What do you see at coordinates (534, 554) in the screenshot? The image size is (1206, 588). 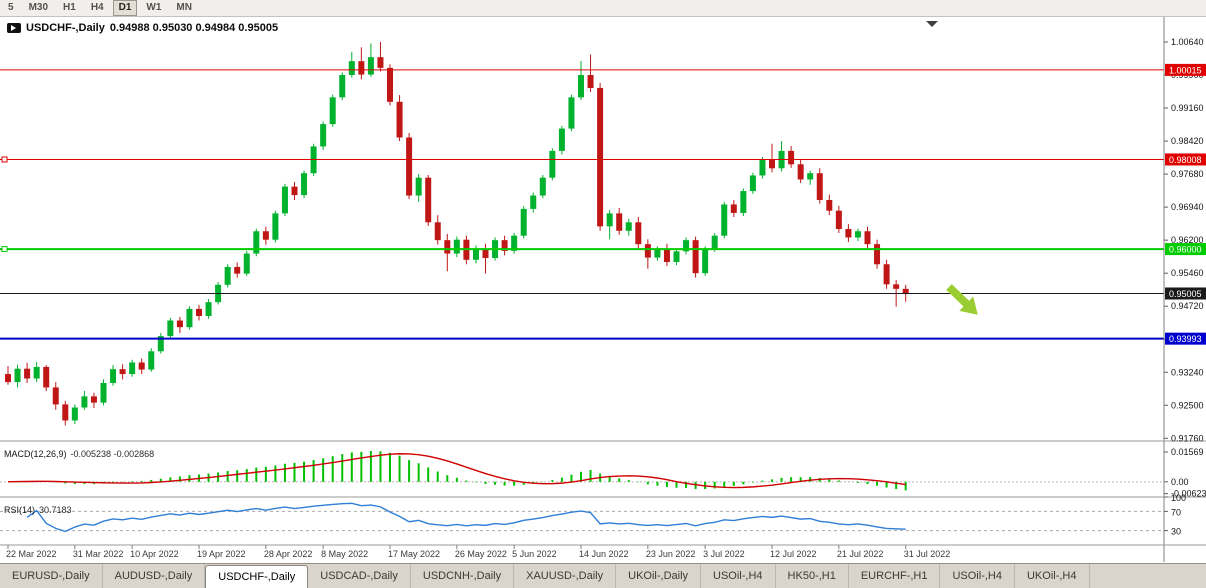 I see `date-tick-label: 5 Jun 2022` at bounding box center [534, 554].